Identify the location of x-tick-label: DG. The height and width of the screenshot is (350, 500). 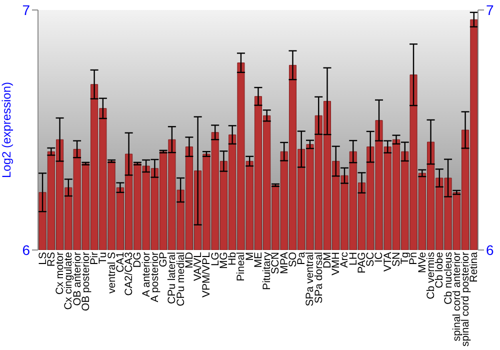
(138, 260).